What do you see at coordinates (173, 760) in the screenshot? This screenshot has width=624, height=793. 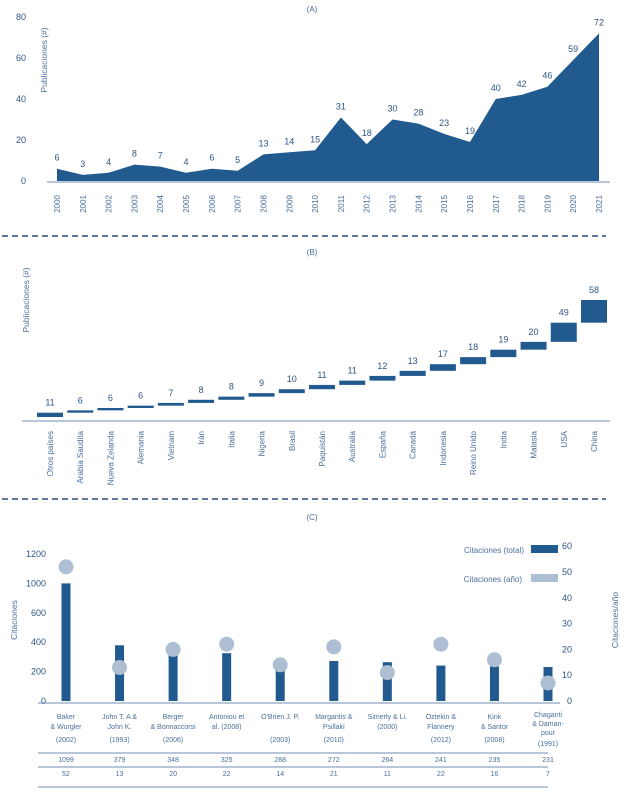 I see `table-value-total: 348` at bounding box center [173, 760].